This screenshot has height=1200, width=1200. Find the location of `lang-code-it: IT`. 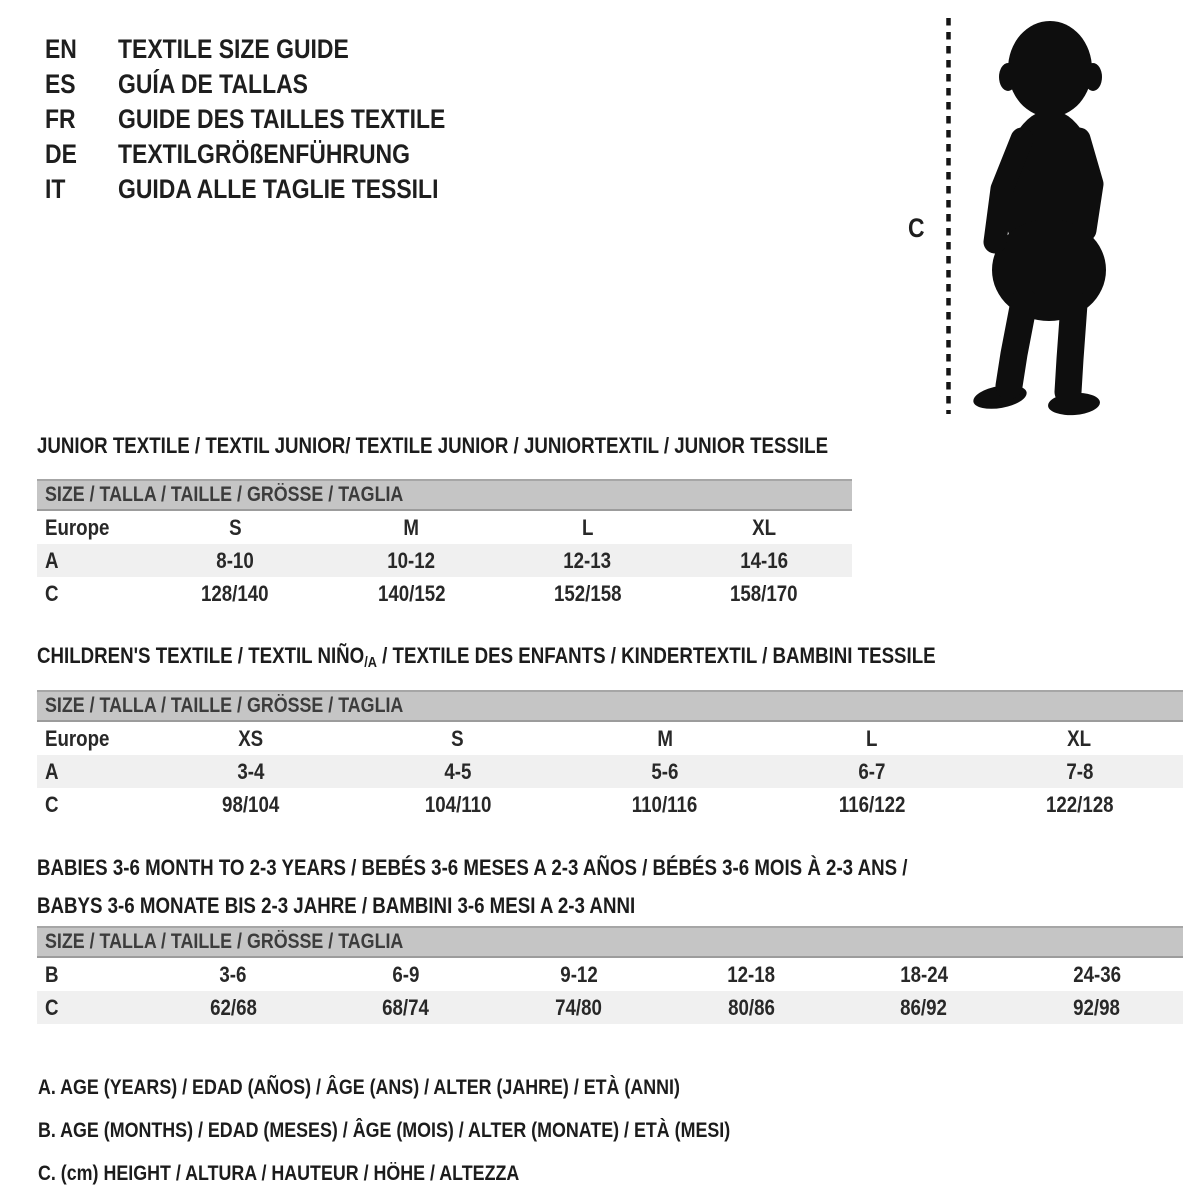

lang-code-it: IT is located at coordinates (55, 189).